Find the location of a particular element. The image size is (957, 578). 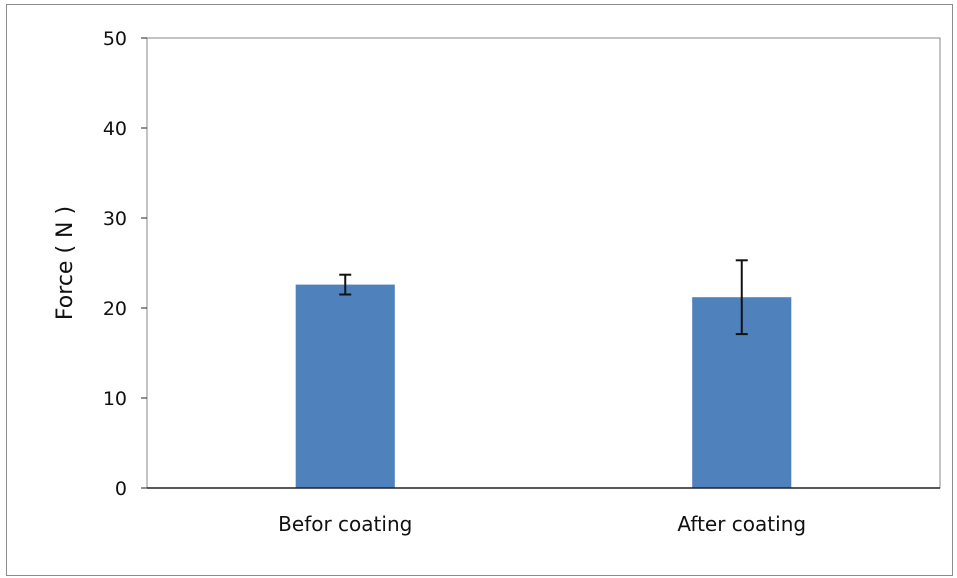

y-tick-label: 10 is located at coordinates (115, 399).